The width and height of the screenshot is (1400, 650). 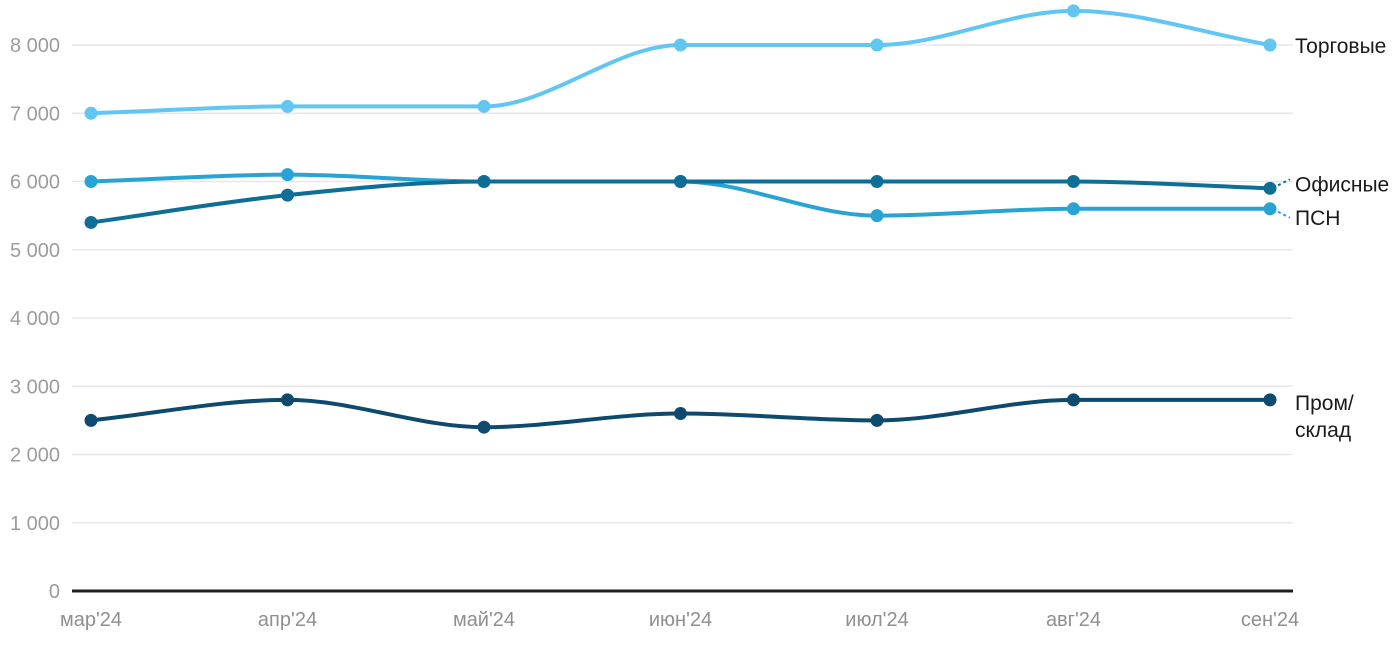 What do you see at coordinates (35, 387) in the screenshot?
I see `y-tick-label: 3 000` at bounding box center [35, 387].